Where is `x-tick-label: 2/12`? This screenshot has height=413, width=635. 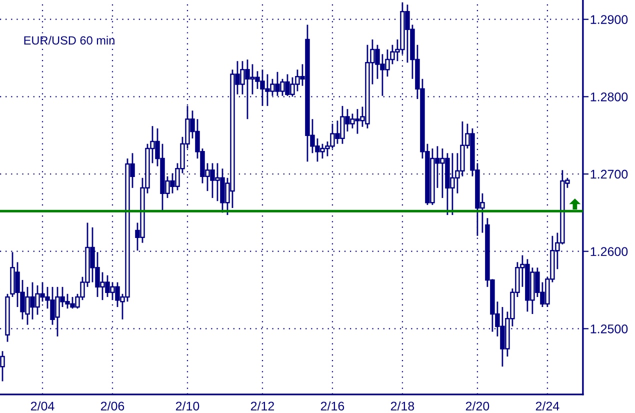 x-tick-label: 2/12 is located at coordinates (262, 406).